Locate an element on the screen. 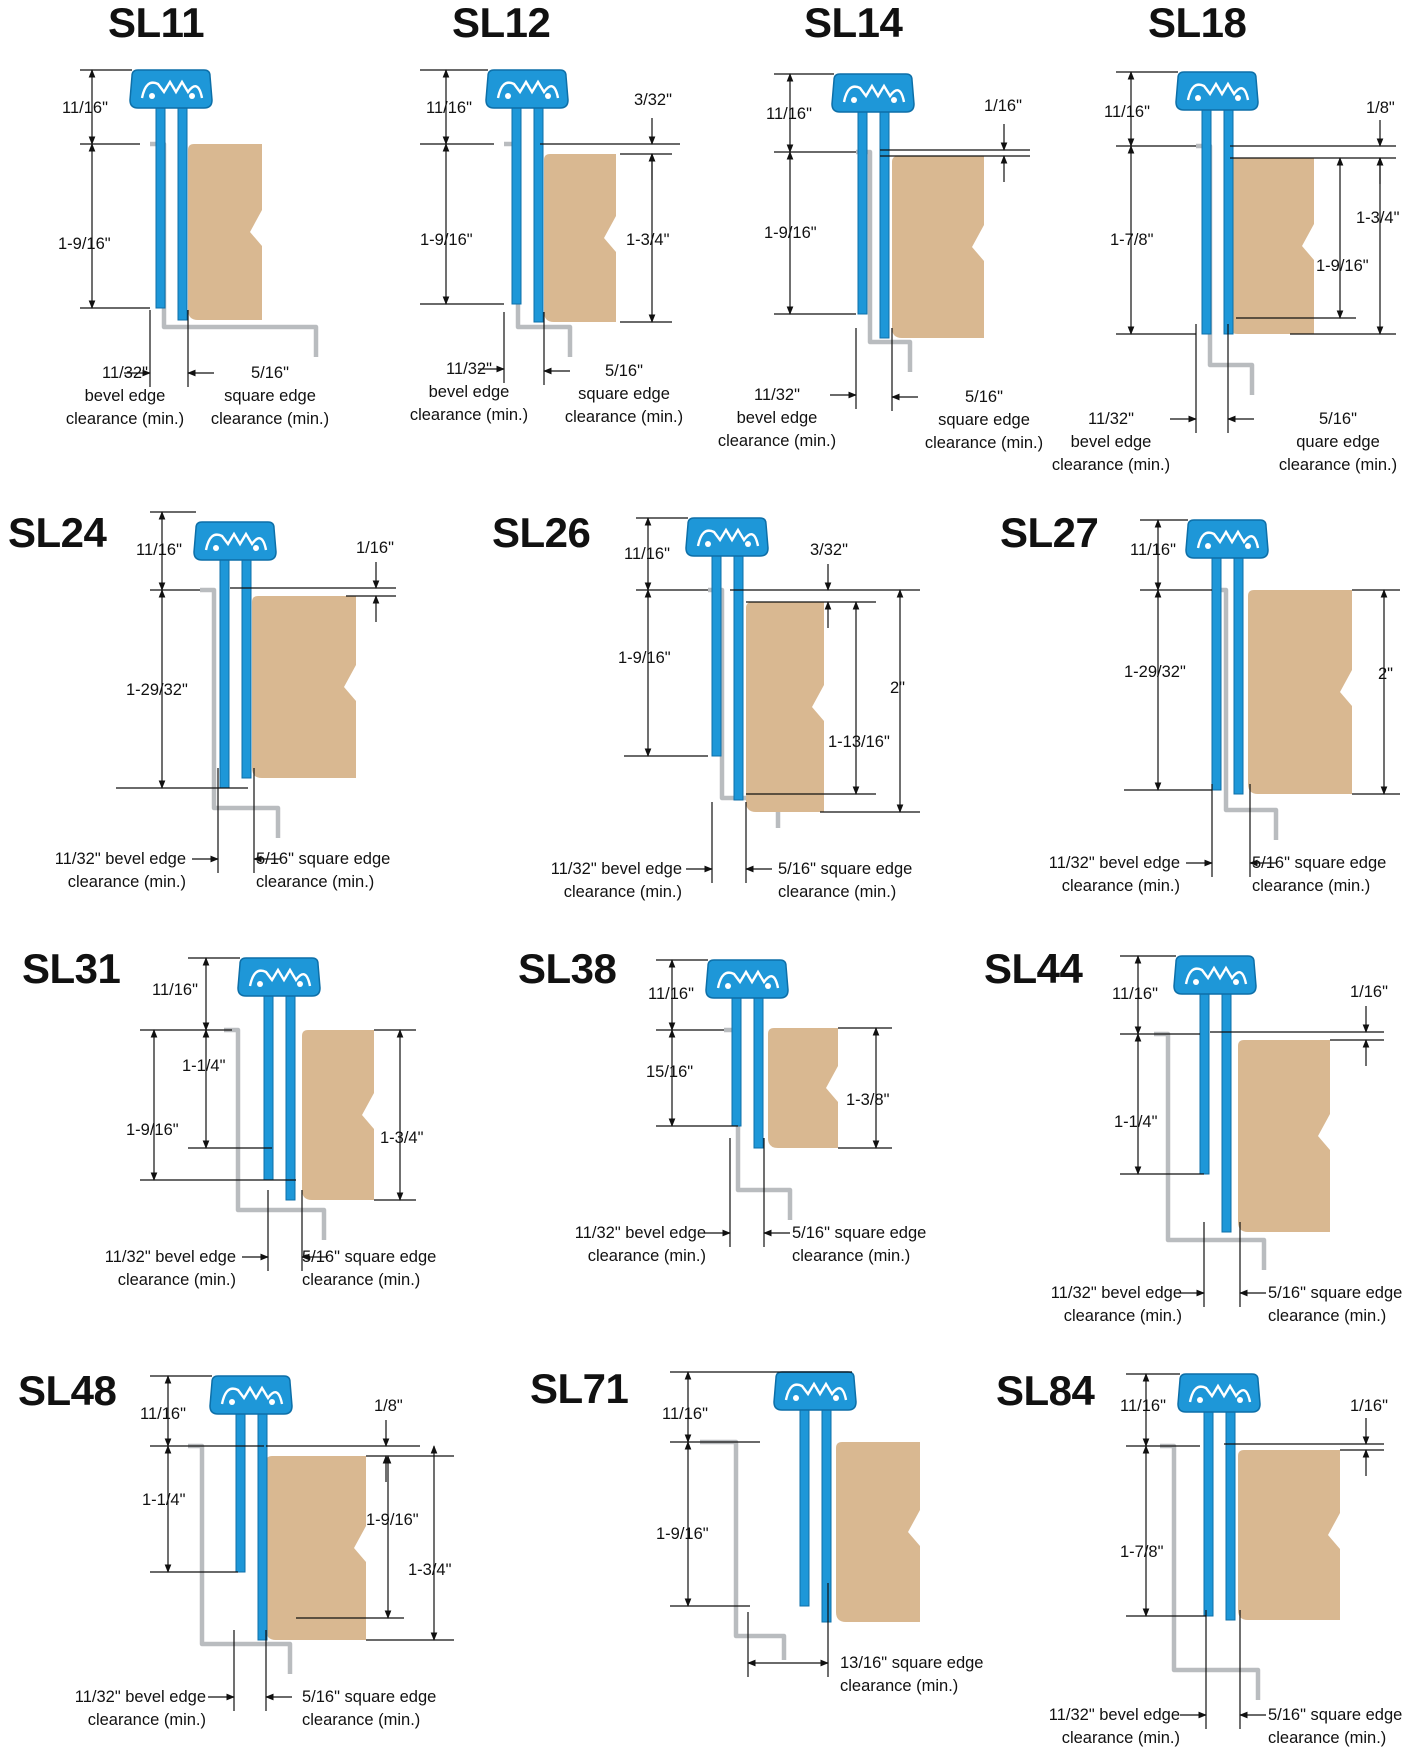 The width and height of the screenshot is (1421, 1750). sl38-door-leaf is located at coordinates (758, 1072).